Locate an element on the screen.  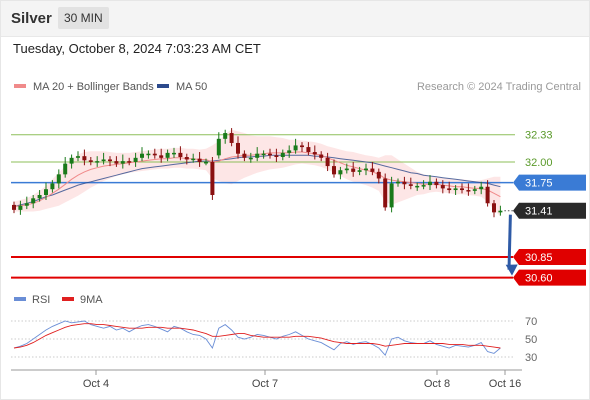
rsi-tick-label: 50 is located at coordinates (531, 340).